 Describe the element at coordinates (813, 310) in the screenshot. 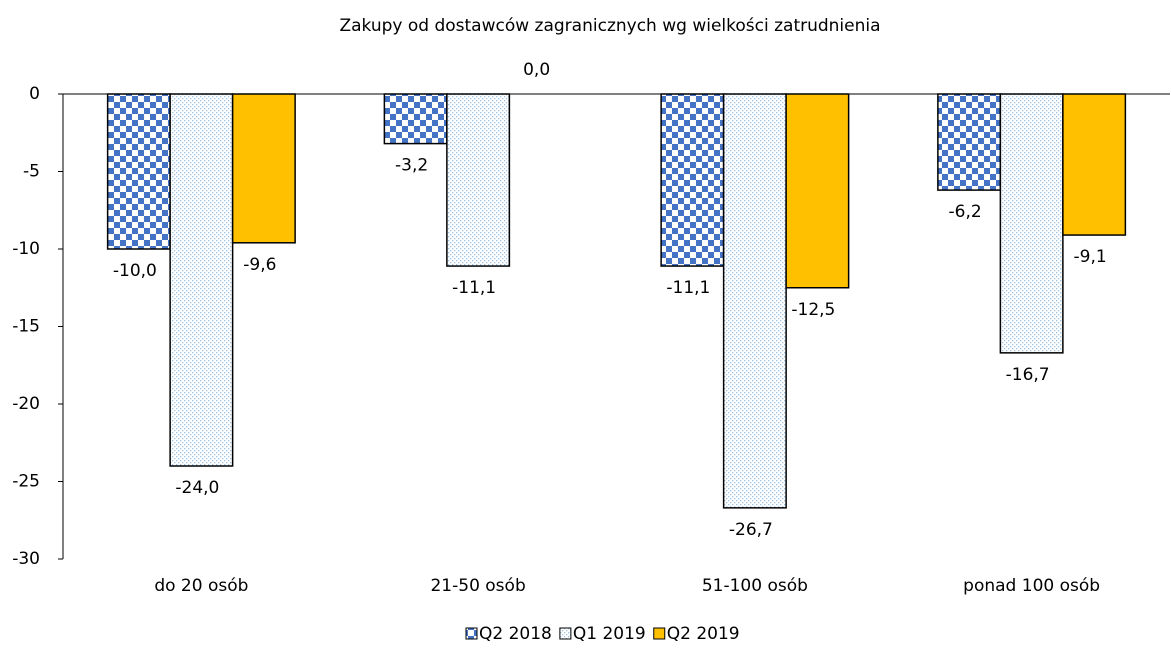

I see `value-label: -12,5` at that location.